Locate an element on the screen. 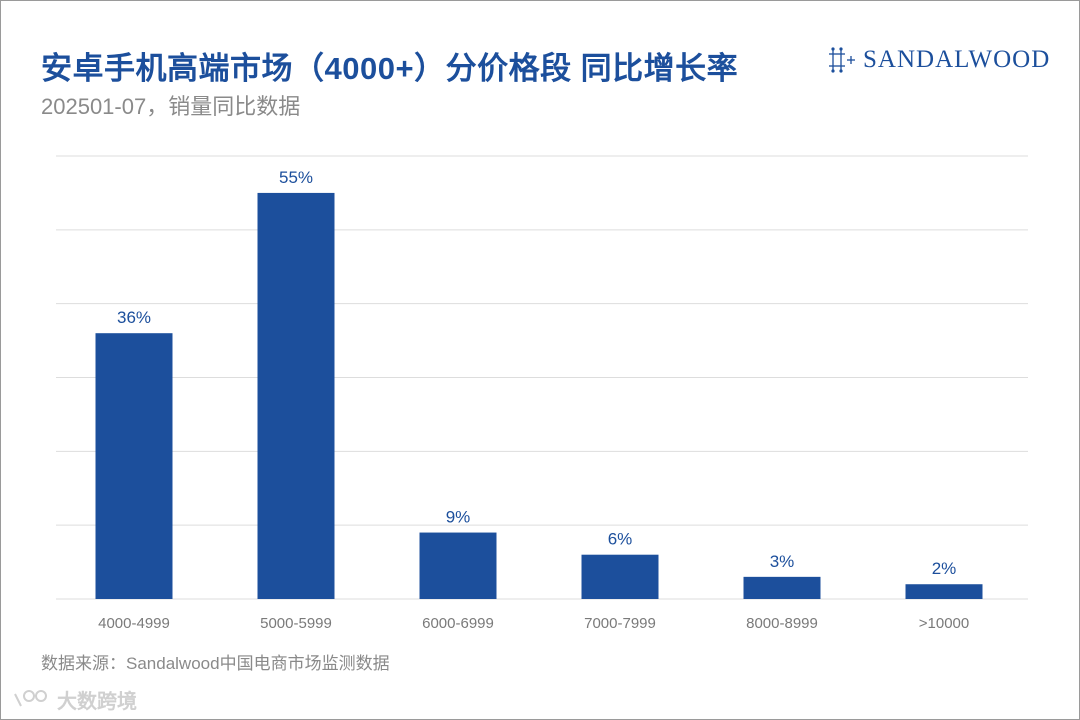  x-tick-label: 6000-6999 is located at coordinates (458, 623).